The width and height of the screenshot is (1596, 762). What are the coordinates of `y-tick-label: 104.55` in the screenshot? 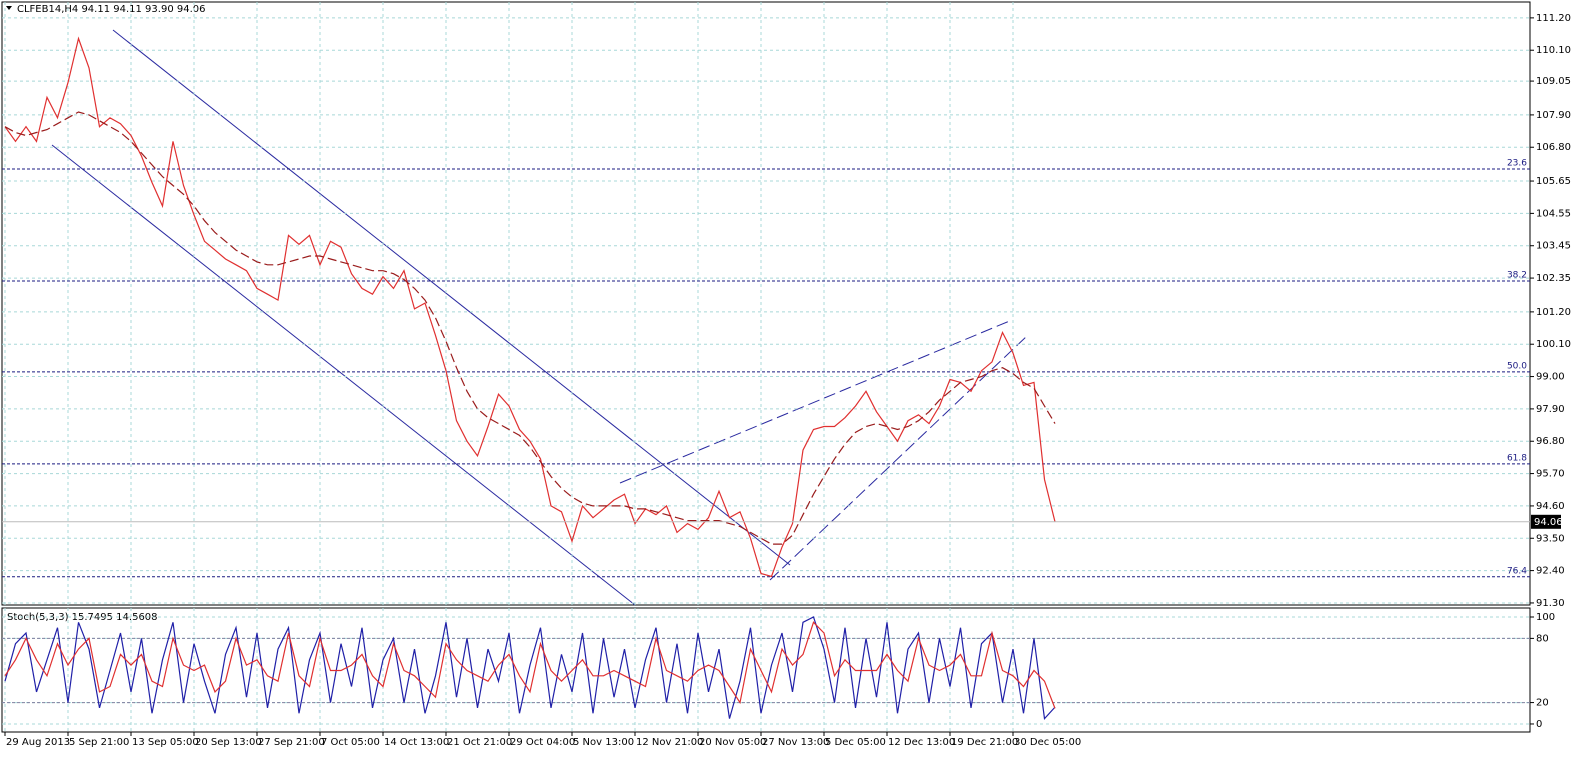 It's located at (1553, 213).